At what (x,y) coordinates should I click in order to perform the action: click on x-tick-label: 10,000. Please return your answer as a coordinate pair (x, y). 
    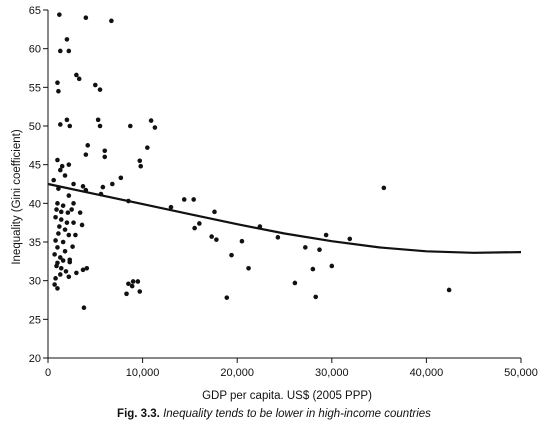
    Looking at the image, I should click on (143, 373).